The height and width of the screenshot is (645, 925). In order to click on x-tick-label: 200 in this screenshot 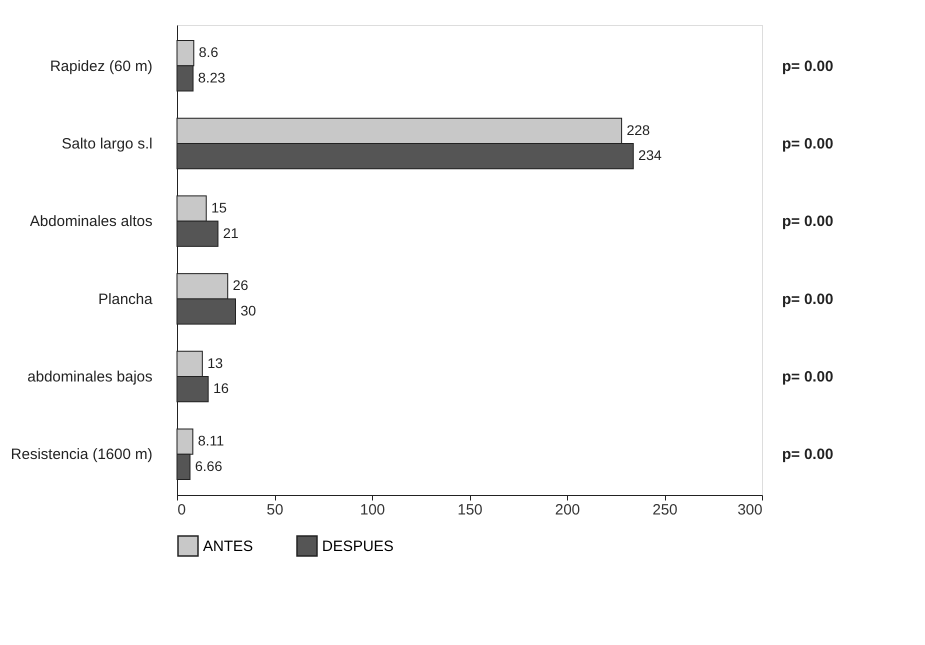, I will do `click(567, 510)`.